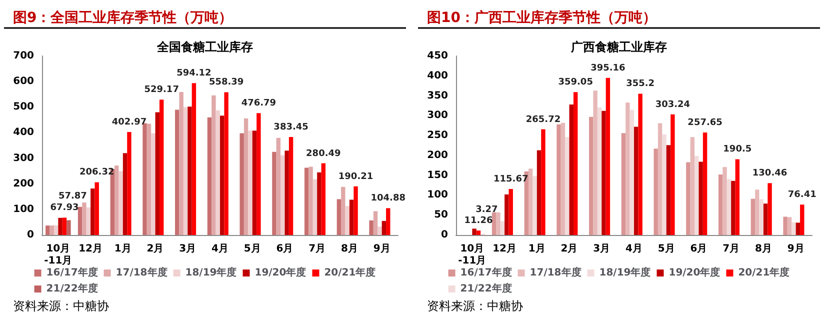 The image size is (824, 321). Describe the element at coordinates (472, 255) in the screenshot. I see `x-tick-label: 10月-11月` at that location.